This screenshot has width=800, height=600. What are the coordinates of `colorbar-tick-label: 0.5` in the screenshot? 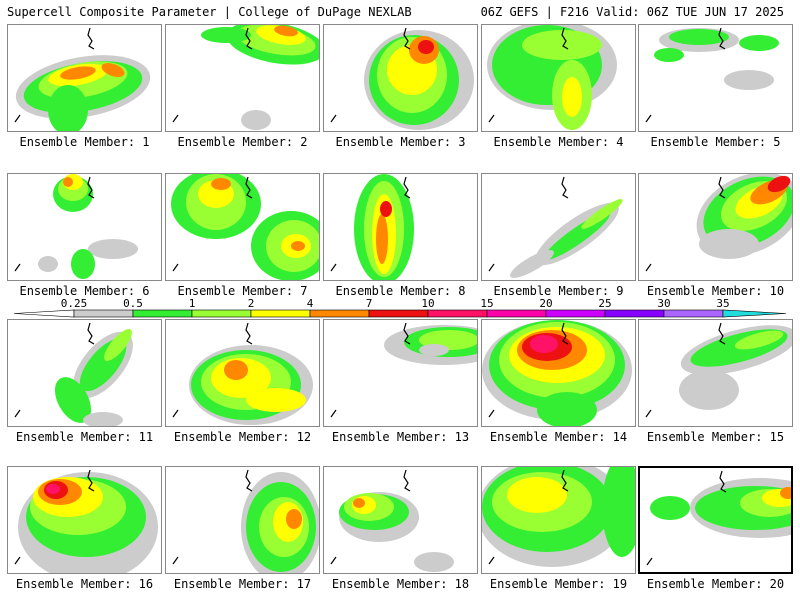 It's located at (133, 303).